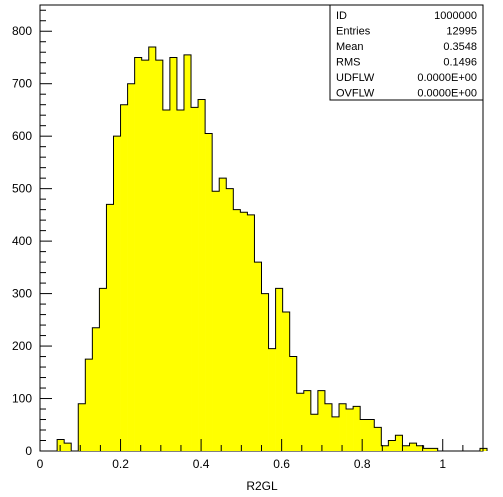  What do you see at coordinates (201, 464) in the screenshot?
I see `x-tick-label: 0.4` at bounding box center [201, 464].